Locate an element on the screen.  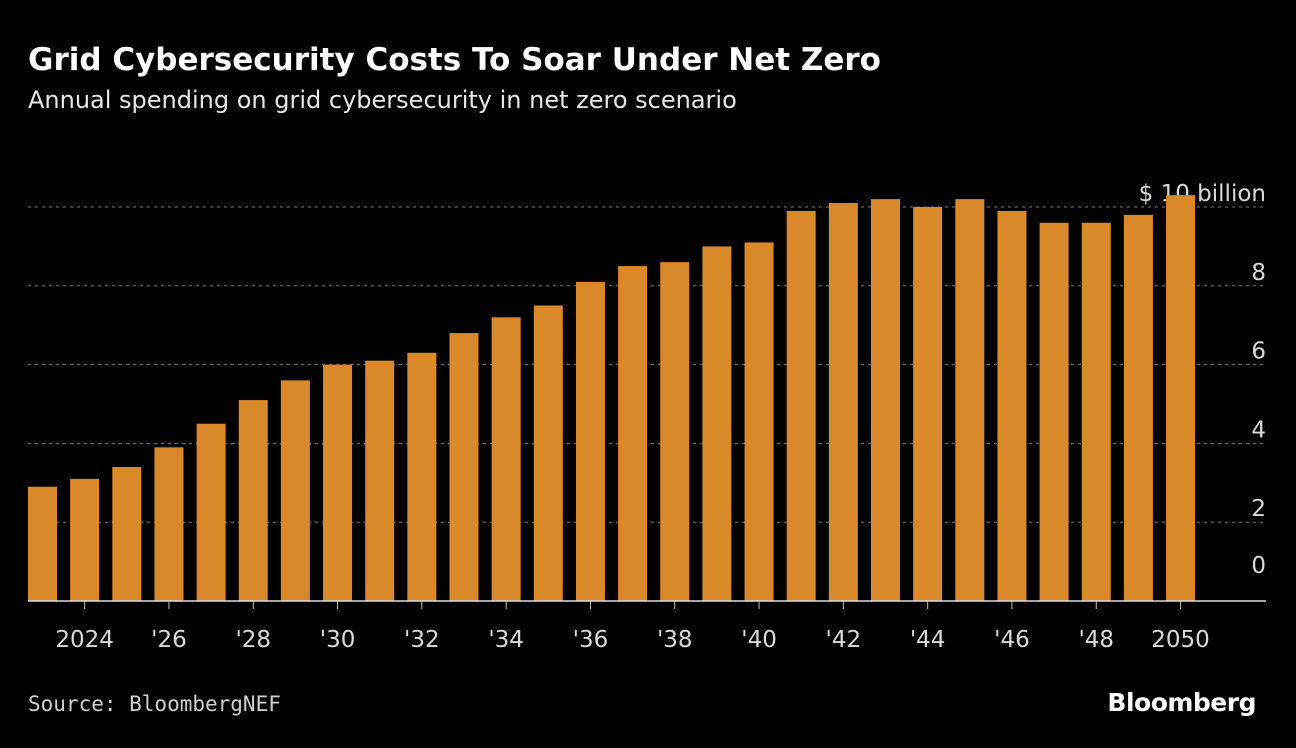
bar-2031 is located at coordinates (380, 480).